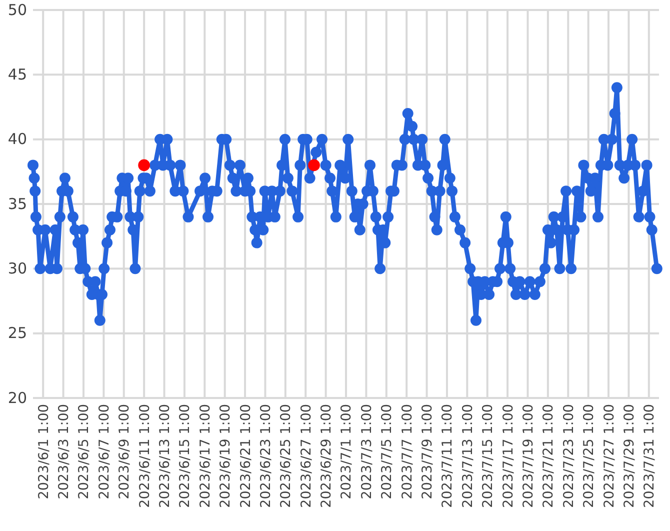 This screenshot has height=531, width=670. Describe the element at coordinates (448, 456) in the screenshot. I see `x-tick-label: 2023/7/11 1:00` at that location.